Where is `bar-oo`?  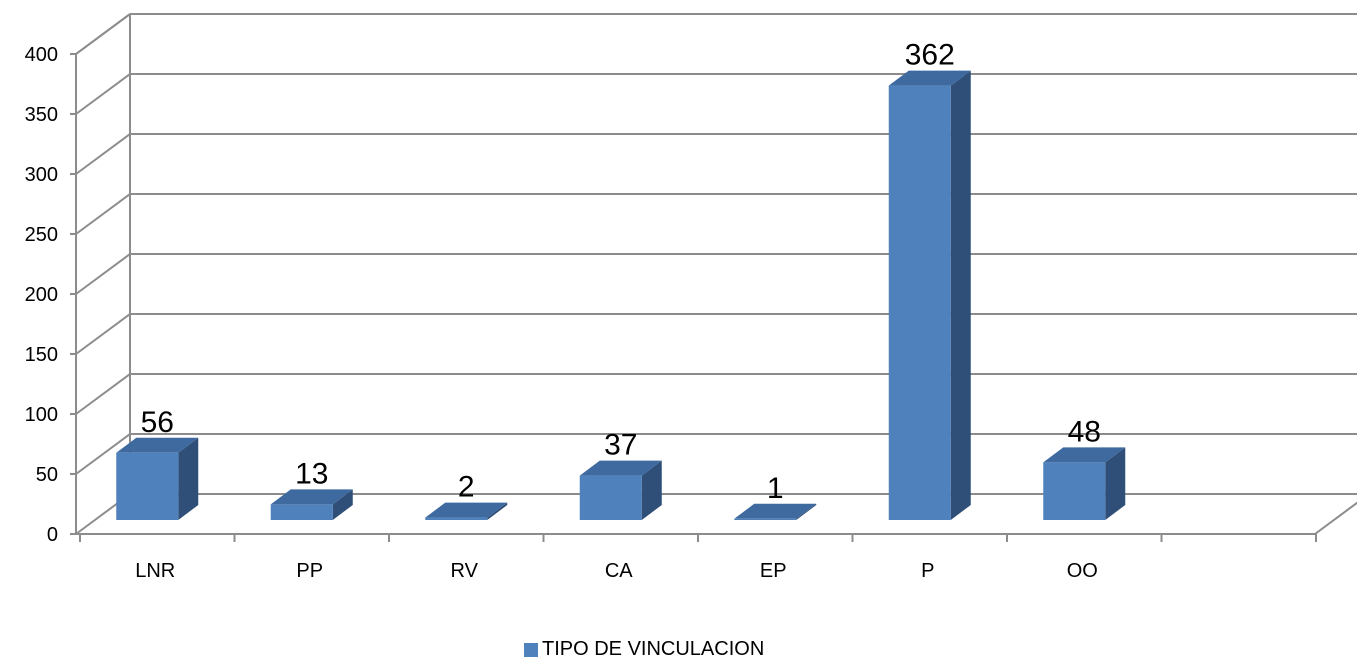 bar-oo is located at coordinates (1074, 491).